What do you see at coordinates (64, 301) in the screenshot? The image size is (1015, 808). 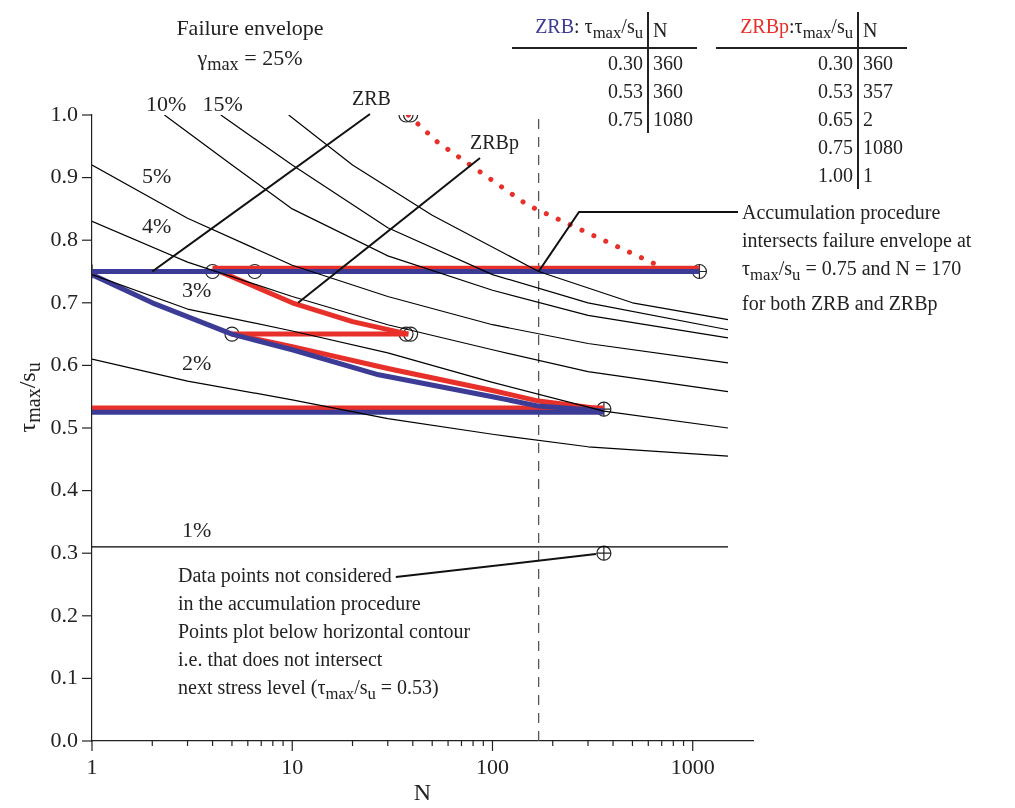 I see `y-tick-label: 0.7` at bounding box center [64, 301].